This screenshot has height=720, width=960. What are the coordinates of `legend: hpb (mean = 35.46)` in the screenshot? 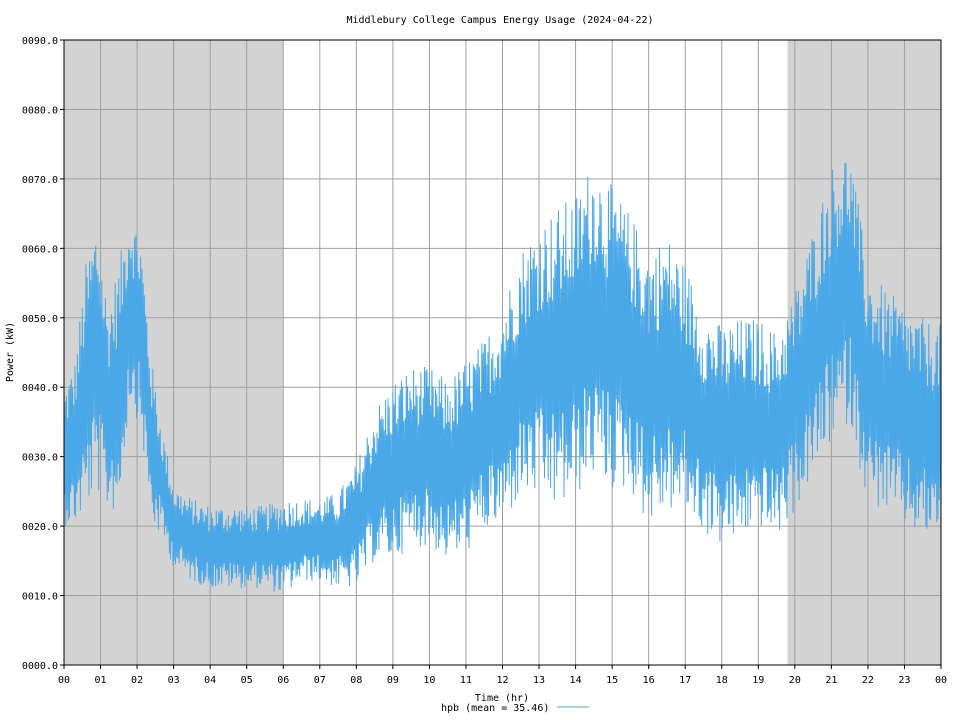 It's located at (515, 708).